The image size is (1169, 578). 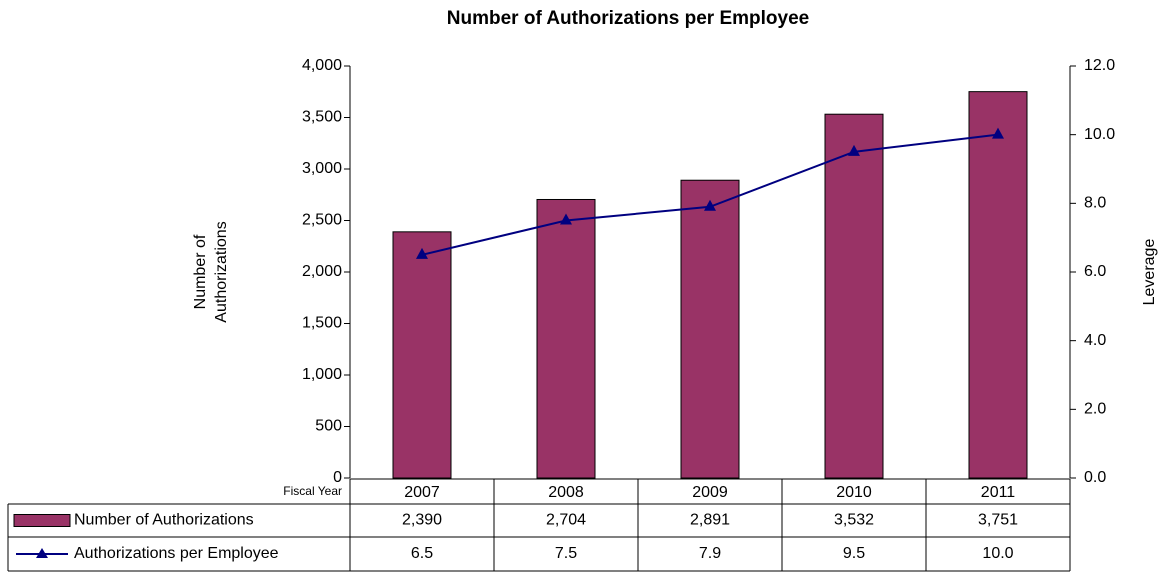 What do you see at coordinates (322, 323) in the screenshot?
I see `y-tick-label: 1,500` at bounding box center [322, 323].